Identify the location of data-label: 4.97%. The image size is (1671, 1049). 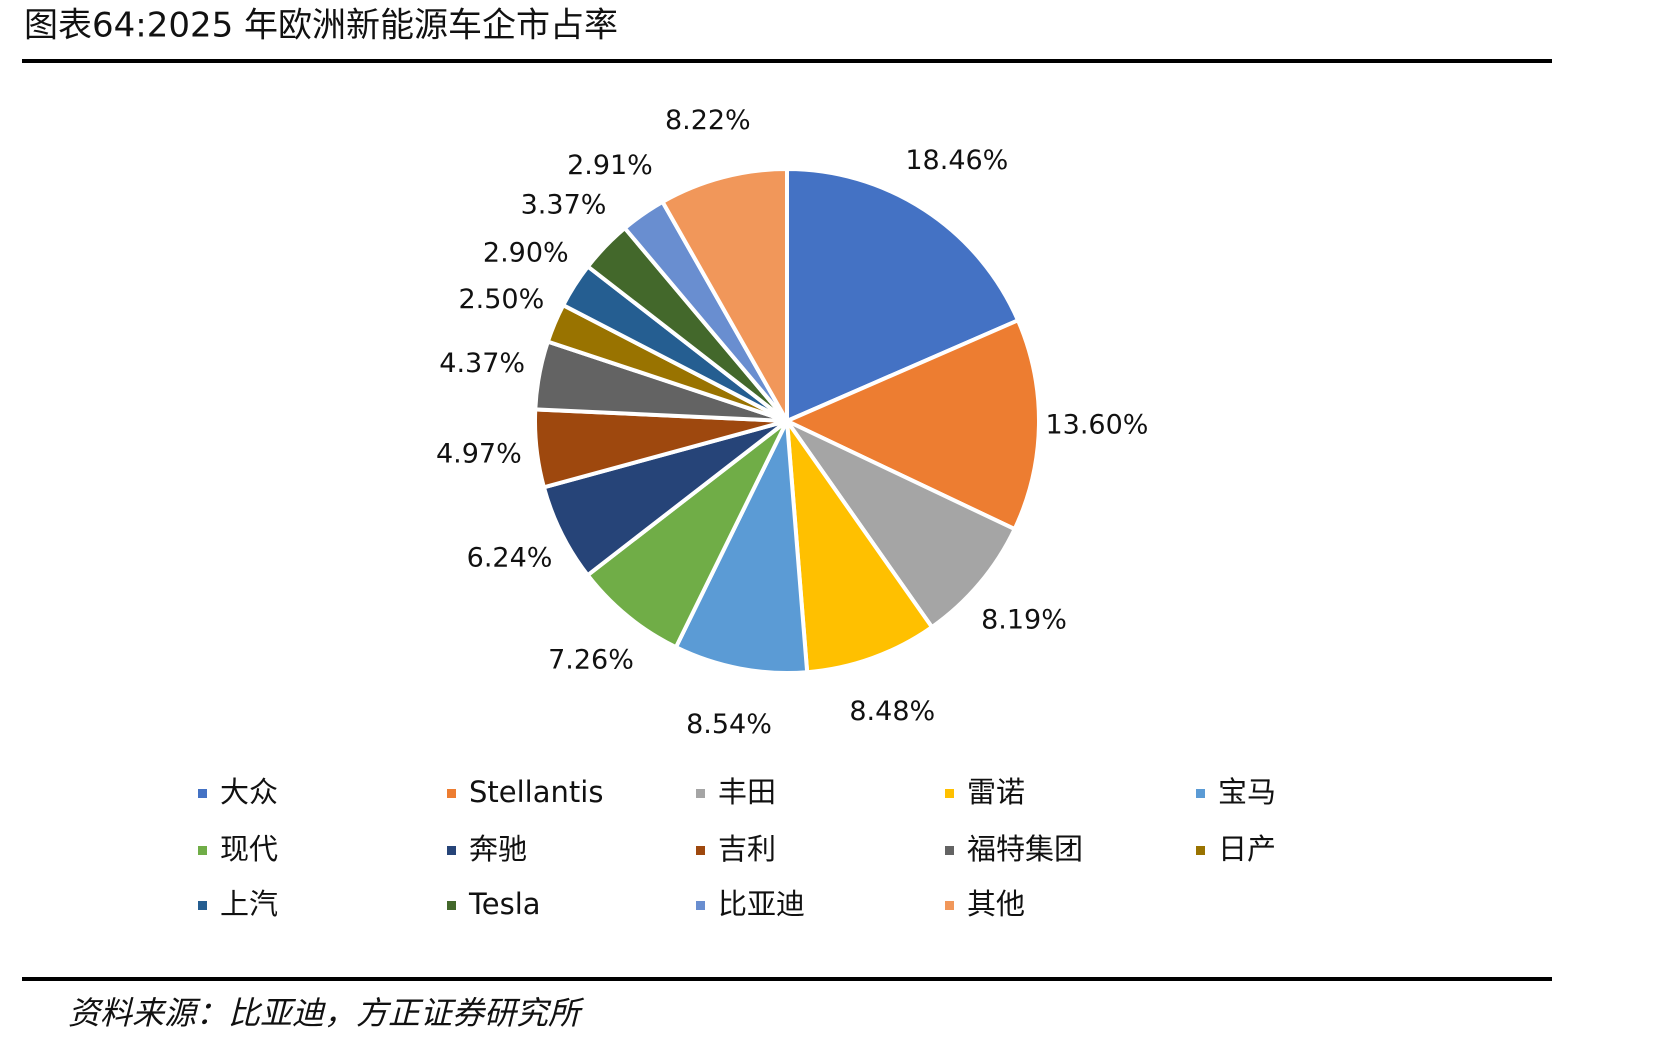
(479, 454).